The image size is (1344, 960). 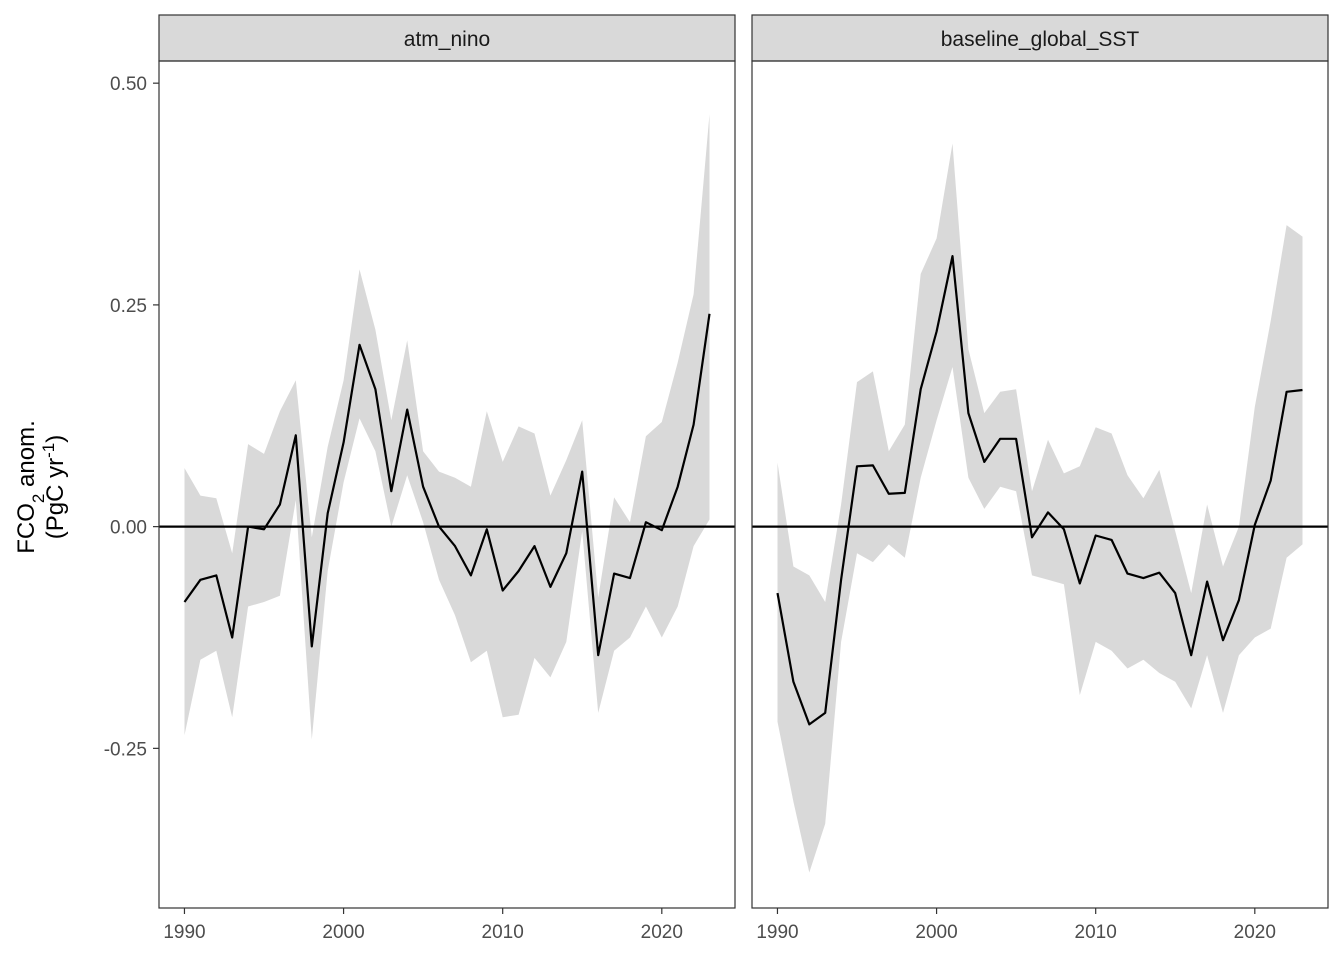 What do you see at coordinates (55, 439) in the screenshot?
I see `y-axis-unit-post: )` at bounding box center [55, 439].